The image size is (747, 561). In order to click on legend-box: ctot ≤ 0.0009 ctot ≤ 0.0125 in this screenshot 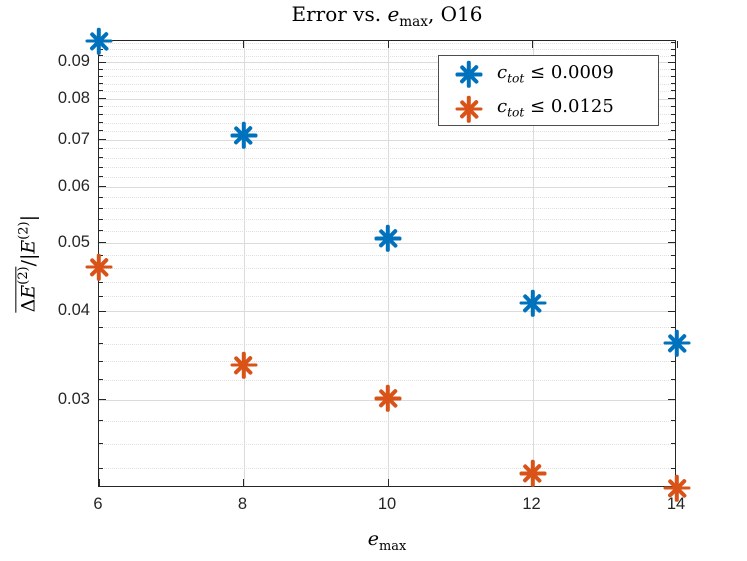, I will do `click(548, 90)`.